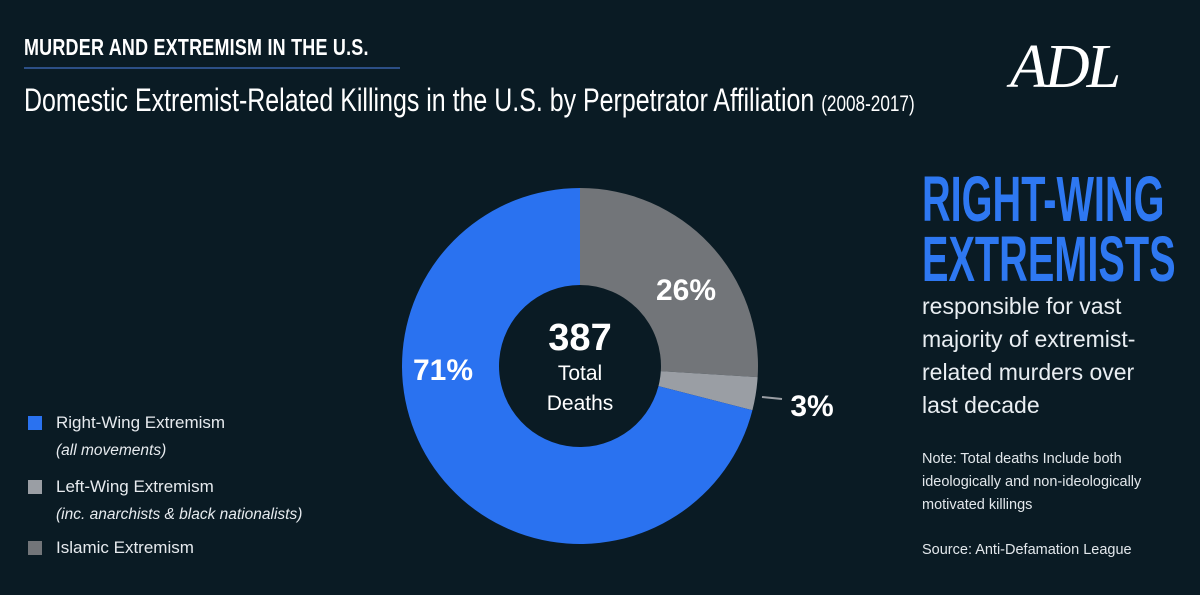  What do you see at coordinates (580, 403) in the screenshot?
I see `center-label-2: Deaths` at bounding box center [580, 403].